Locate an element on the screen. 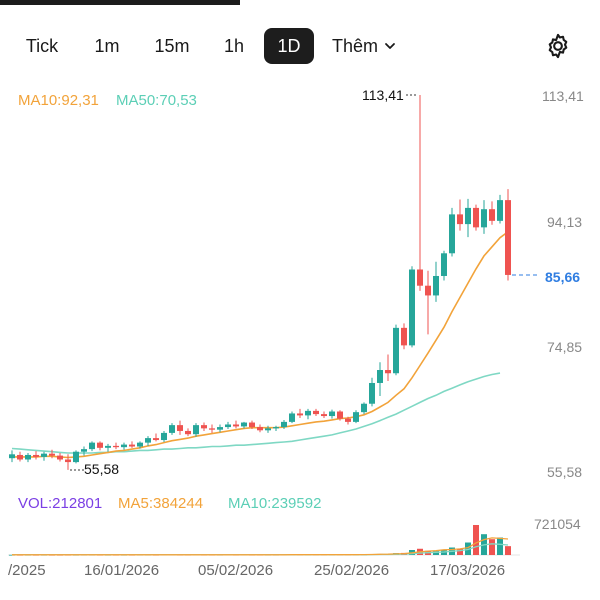 The image size is (600, 600). volume-ma5-legend: MA5:384244 is located at coordinates (161, 503).